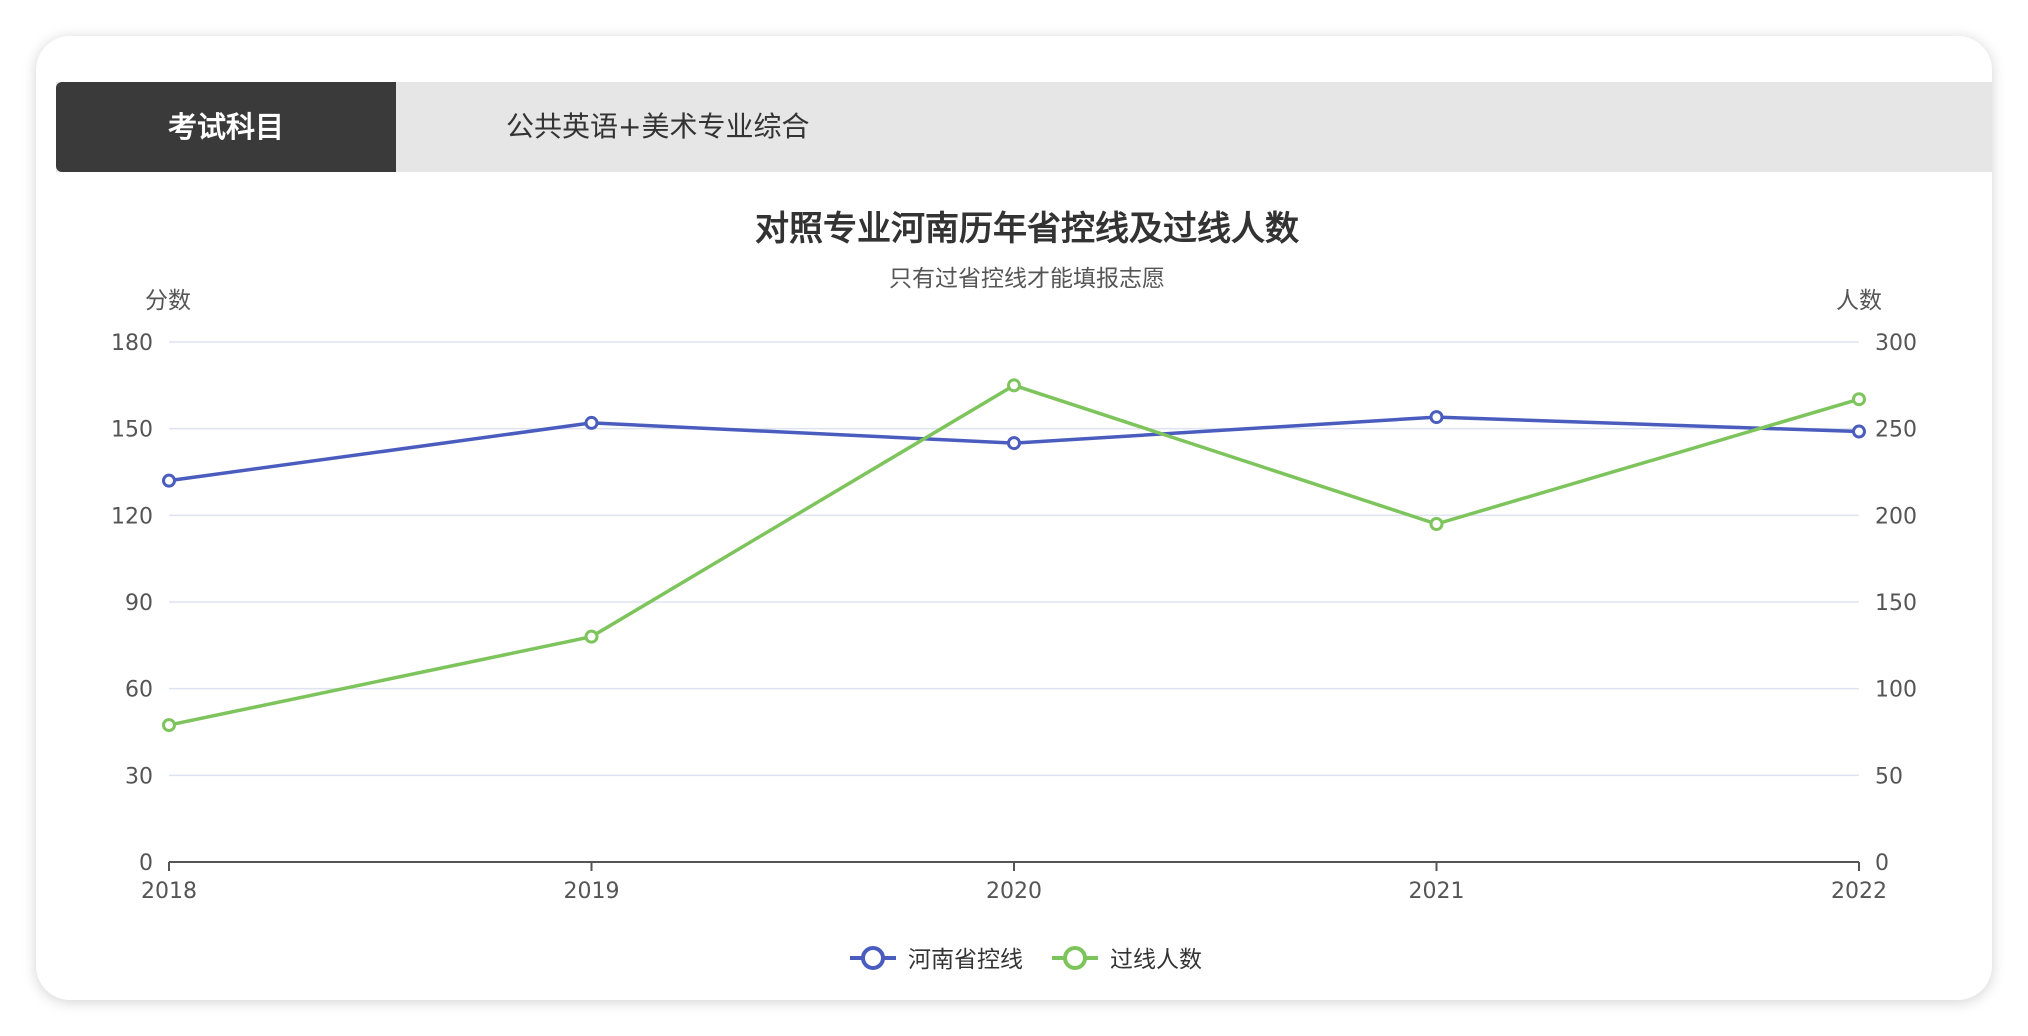 The height and width of the screenshot is (1036, 2028). What do you see at coordinates (1014, 891) in the screenshot?
I see `x-tick-label: 2020` at bounding box center [1014, 891].